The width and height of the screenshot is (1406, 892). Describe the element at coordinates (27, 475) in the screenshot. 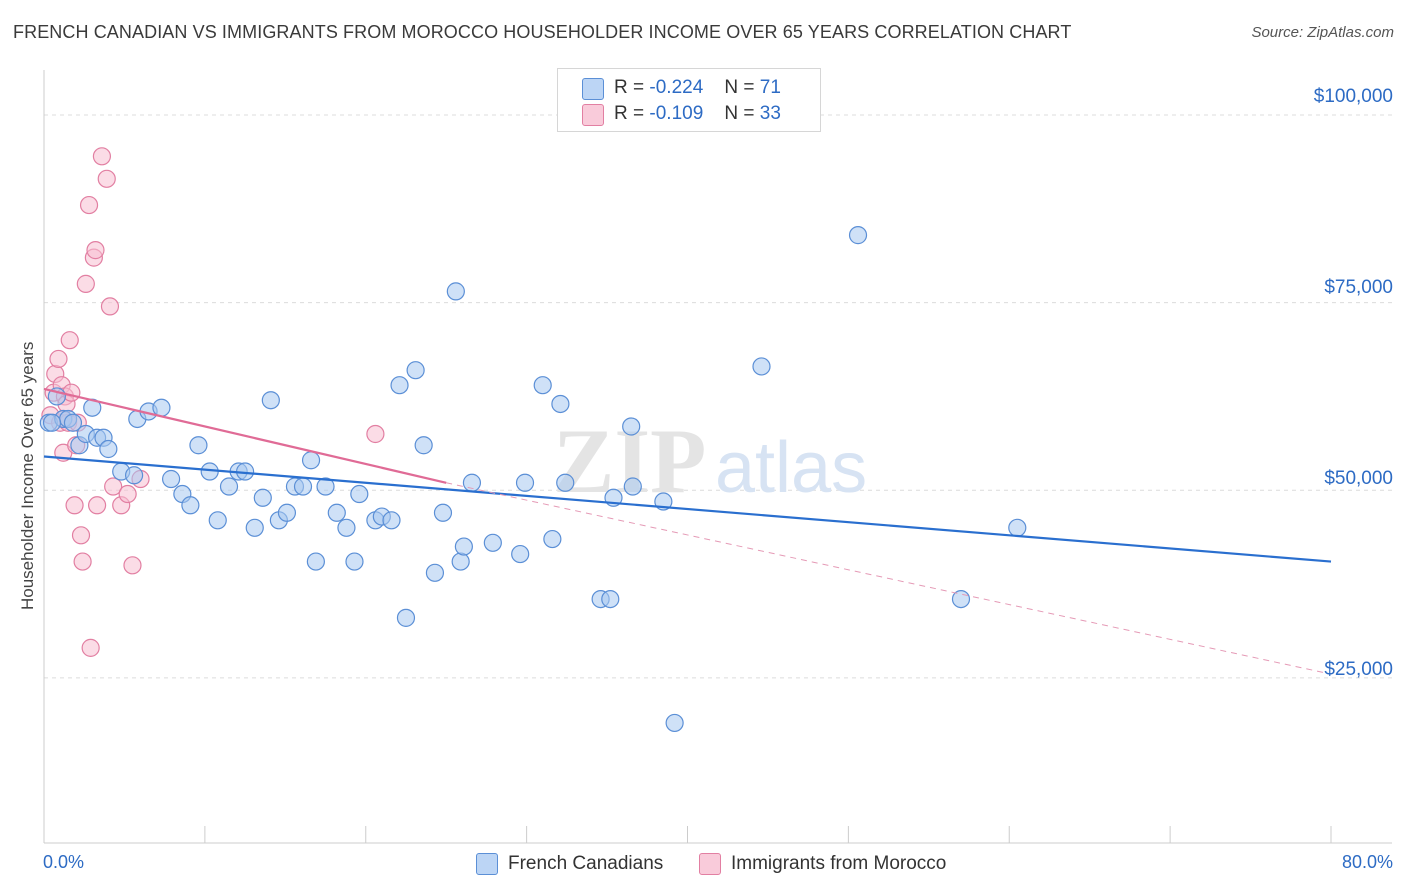

I see `y-axis-label: Householder Income Over 65 years` at that location.